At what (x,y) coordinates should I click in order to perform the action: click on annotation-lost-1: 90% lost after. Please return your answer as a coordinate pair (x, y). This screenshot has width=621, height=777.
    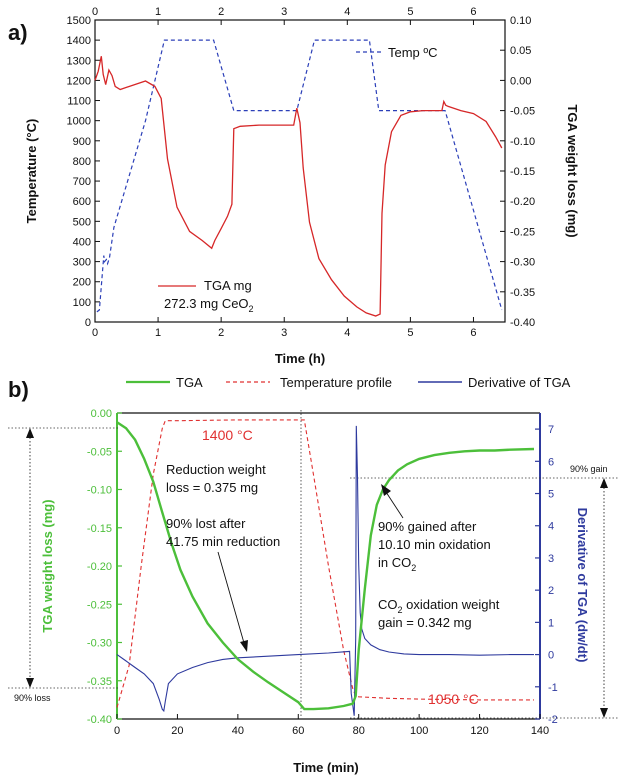
    Looking at the image, I should click on (206, 523).